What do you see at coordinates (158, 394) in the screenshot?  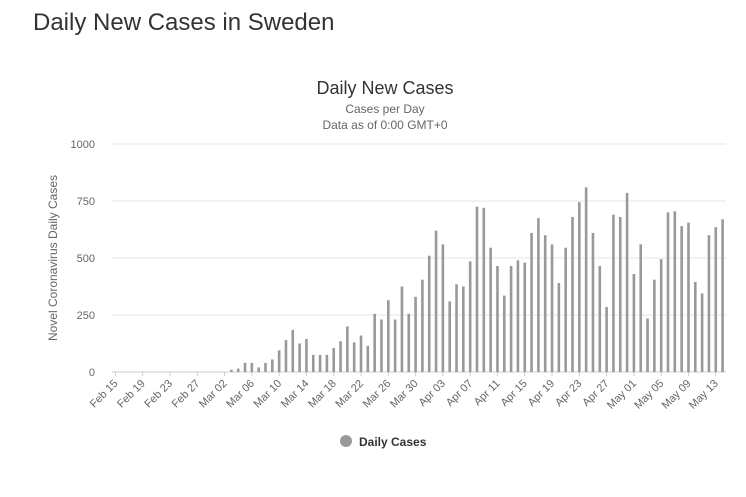 I see `x-tick-label: Feb 23` at bounding box center [158, 394].